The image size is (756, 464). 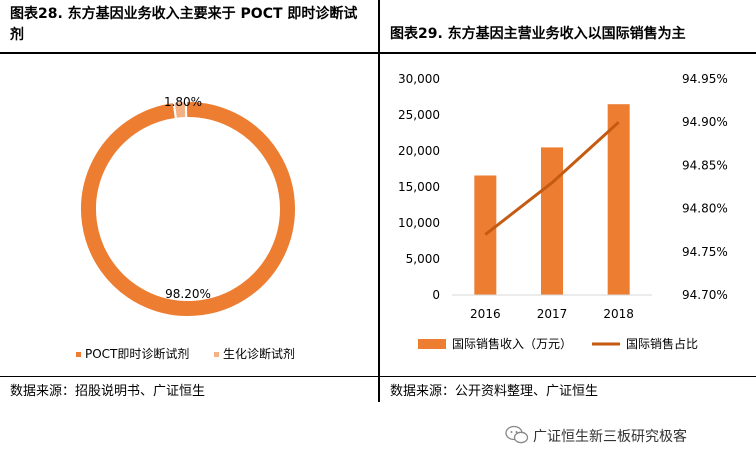 I want to click on legend-label-1: 生化诊断试剂, so click(x=259, y=353).